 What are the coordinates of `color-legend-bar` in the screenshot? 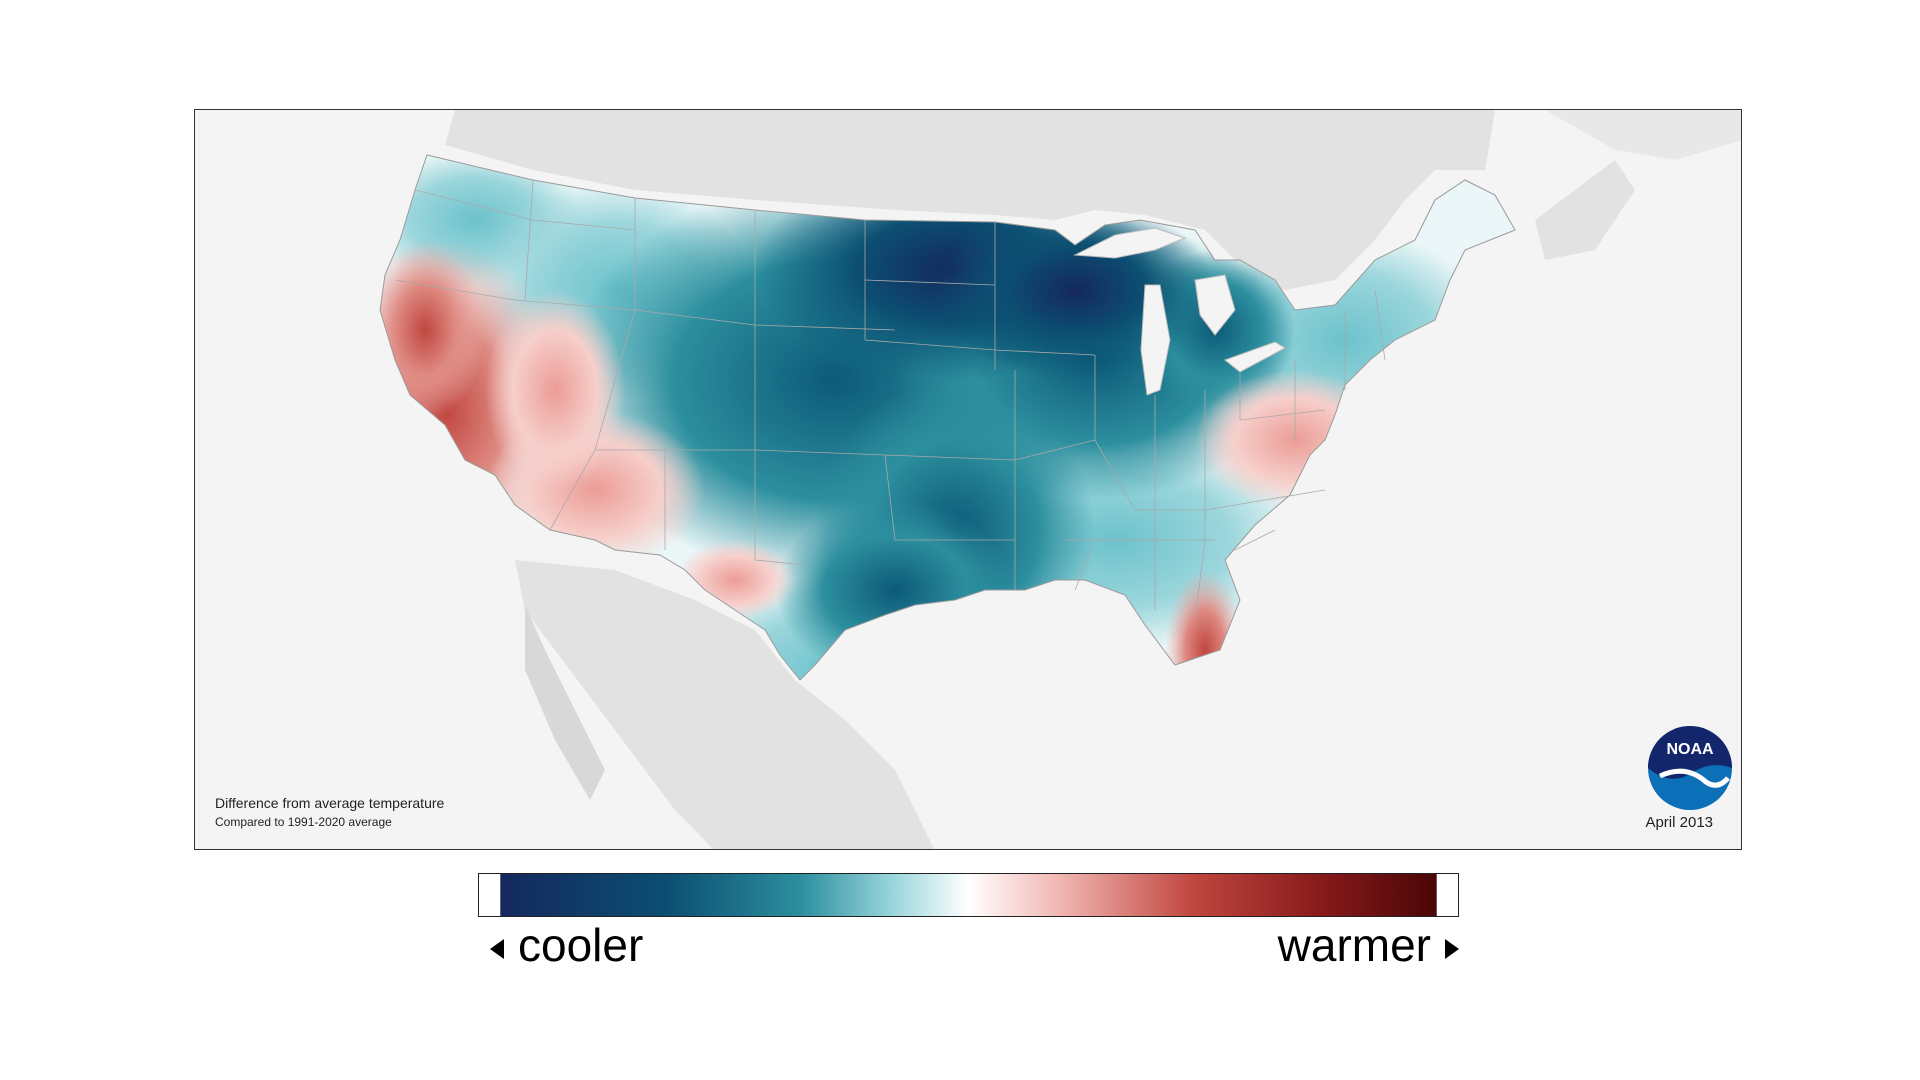 It's located at (968, 895).